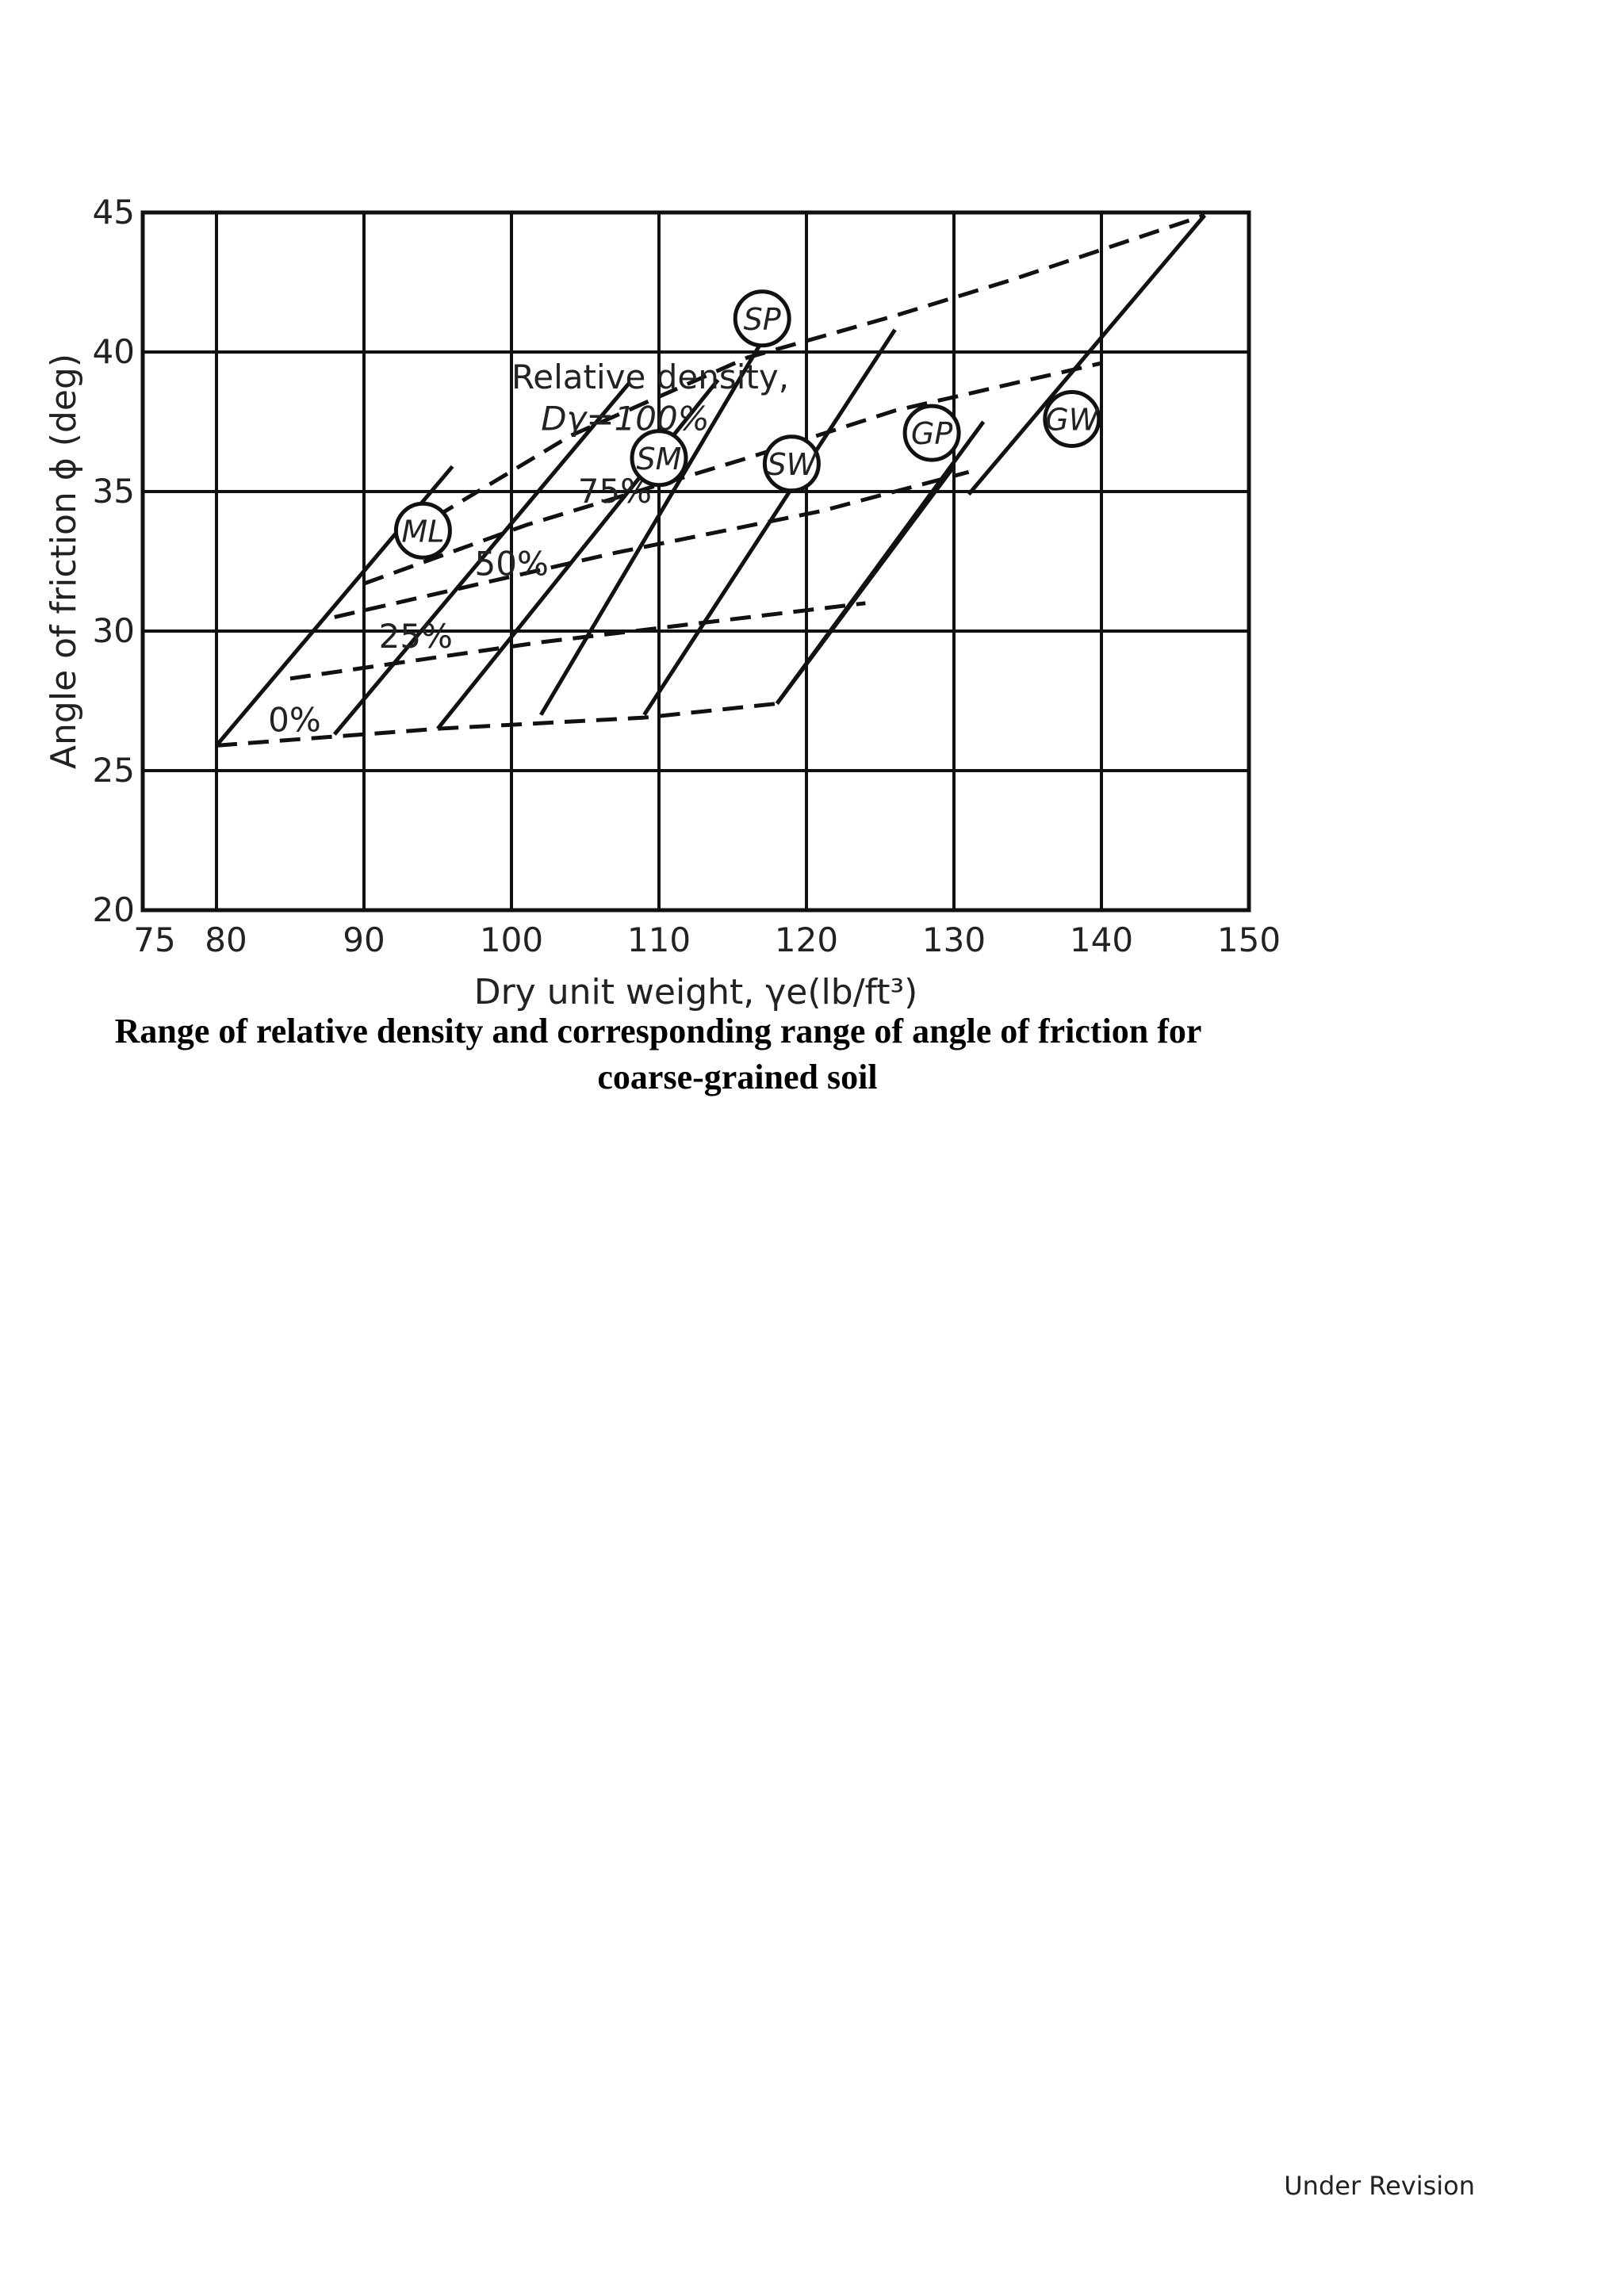  I want to click on soil-label: SM, so click(659, 459).